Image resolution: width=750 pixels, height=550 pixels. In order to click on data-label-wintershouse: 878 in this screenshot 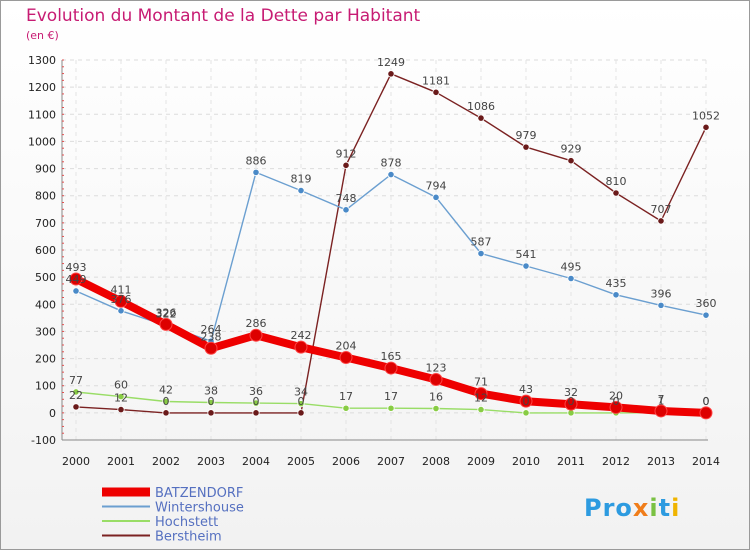, I will do `click(391, 163)`.